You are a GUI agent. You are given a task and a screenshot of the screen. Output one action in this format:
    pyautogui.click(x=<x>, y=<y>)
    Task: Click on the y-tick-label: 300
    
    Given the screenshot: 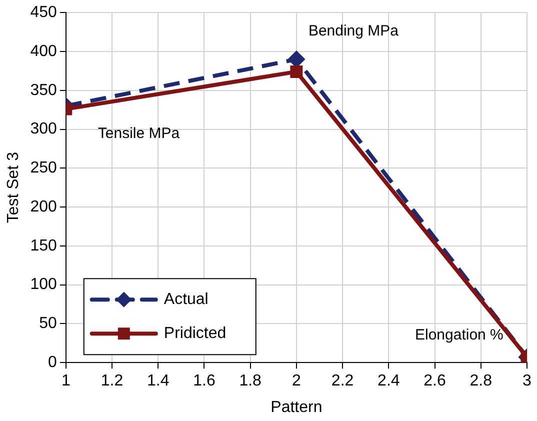 What is the action you would take?
    pyautogui.click(x=43, y=129)
    